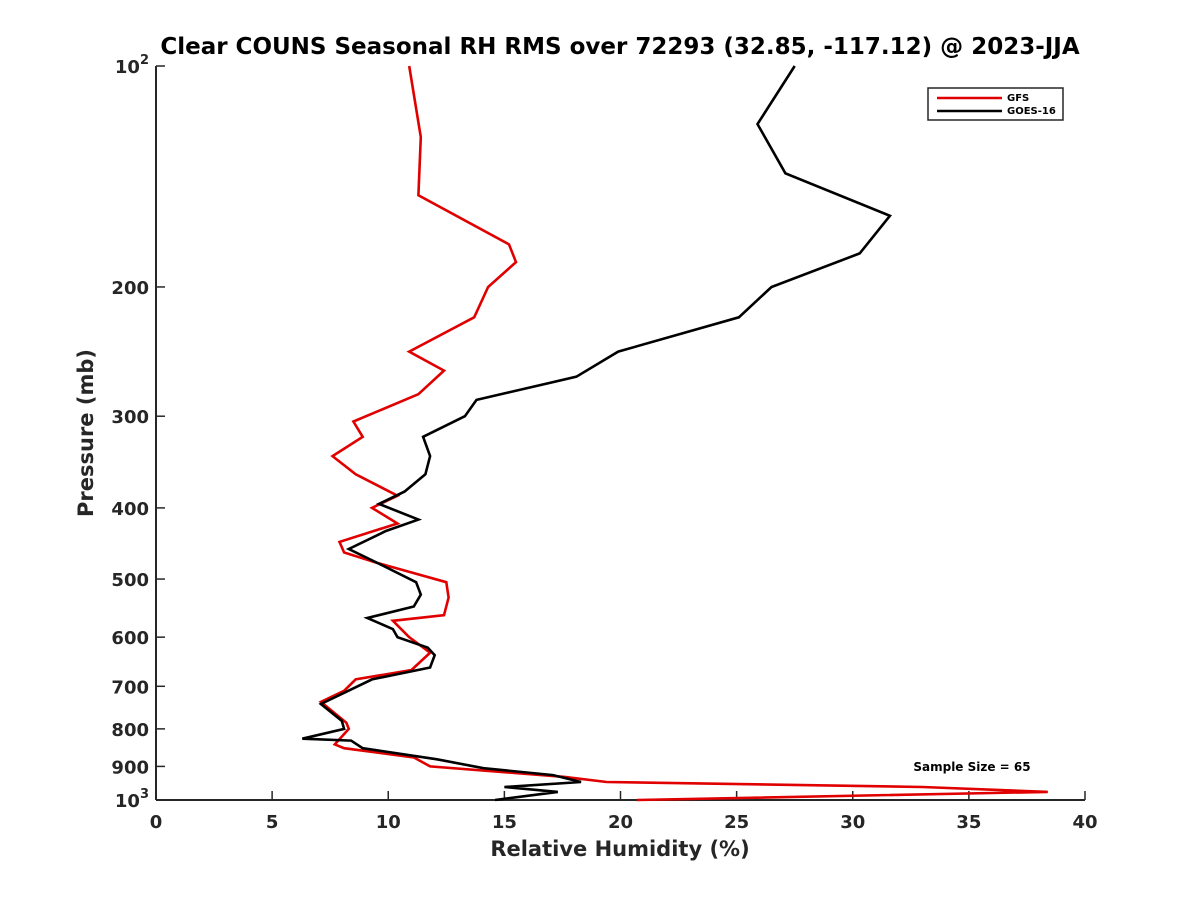  I want to click on legend: GFS GOES-16, so click(995, 104).